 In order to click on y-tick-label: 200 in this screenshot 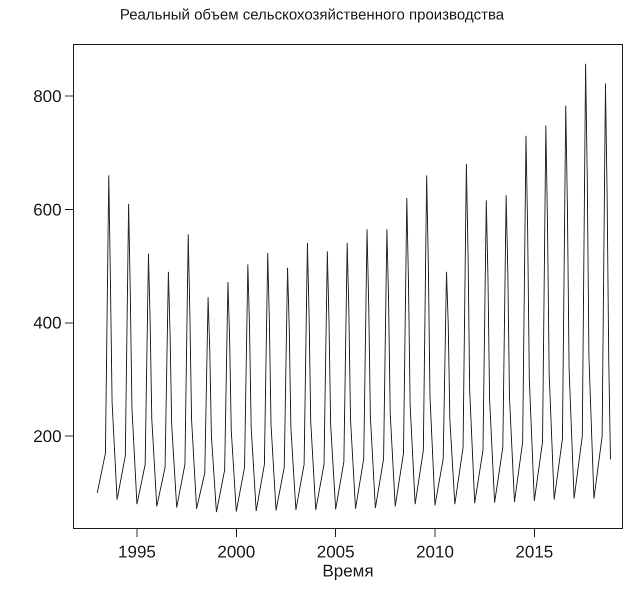, I will do `click(47, 436)`.